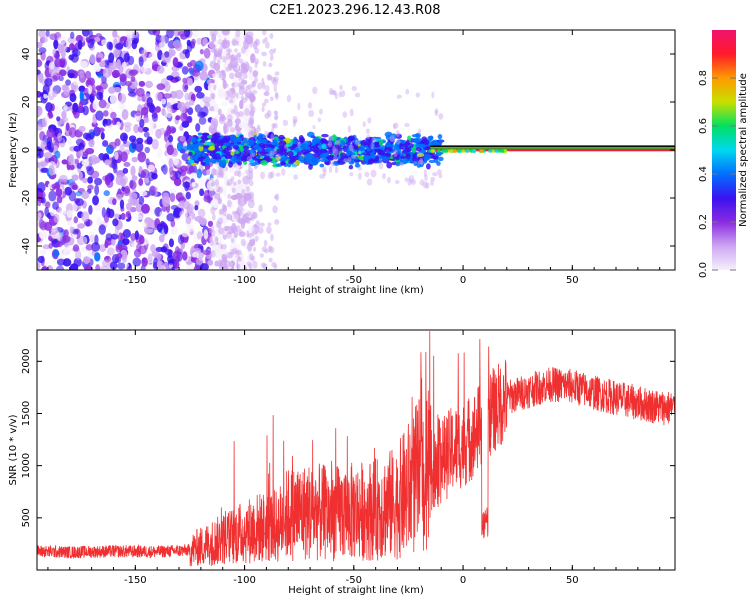  What do you see at coordinates (26, 198) in the screenshot?
I see `y-tick-label: -20` at bounding box center [26, 198].